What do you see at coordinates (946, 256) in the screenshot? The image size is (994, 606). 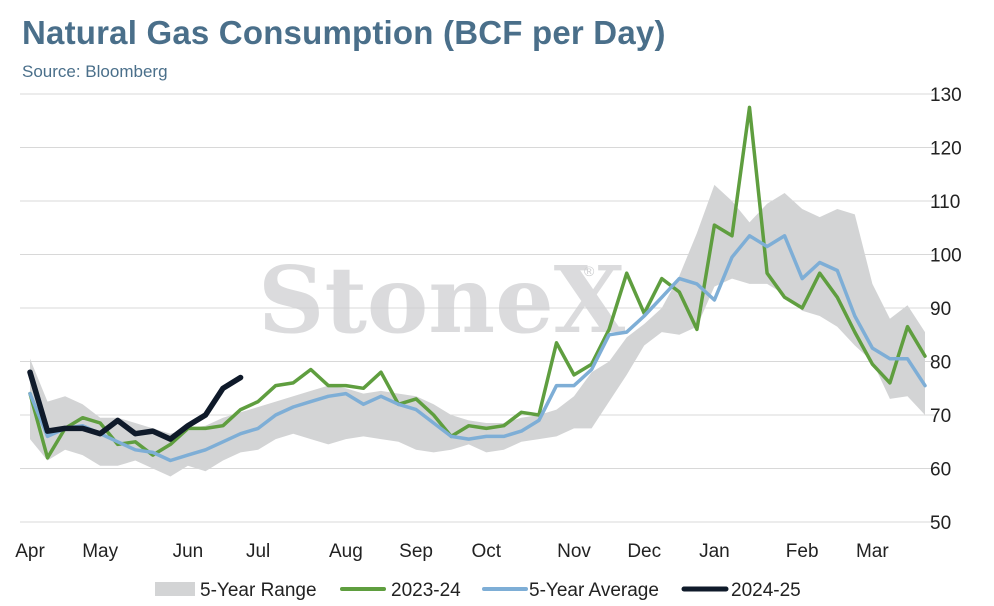 I see `y-tick-label: 100` at bounding box center [946, 256].